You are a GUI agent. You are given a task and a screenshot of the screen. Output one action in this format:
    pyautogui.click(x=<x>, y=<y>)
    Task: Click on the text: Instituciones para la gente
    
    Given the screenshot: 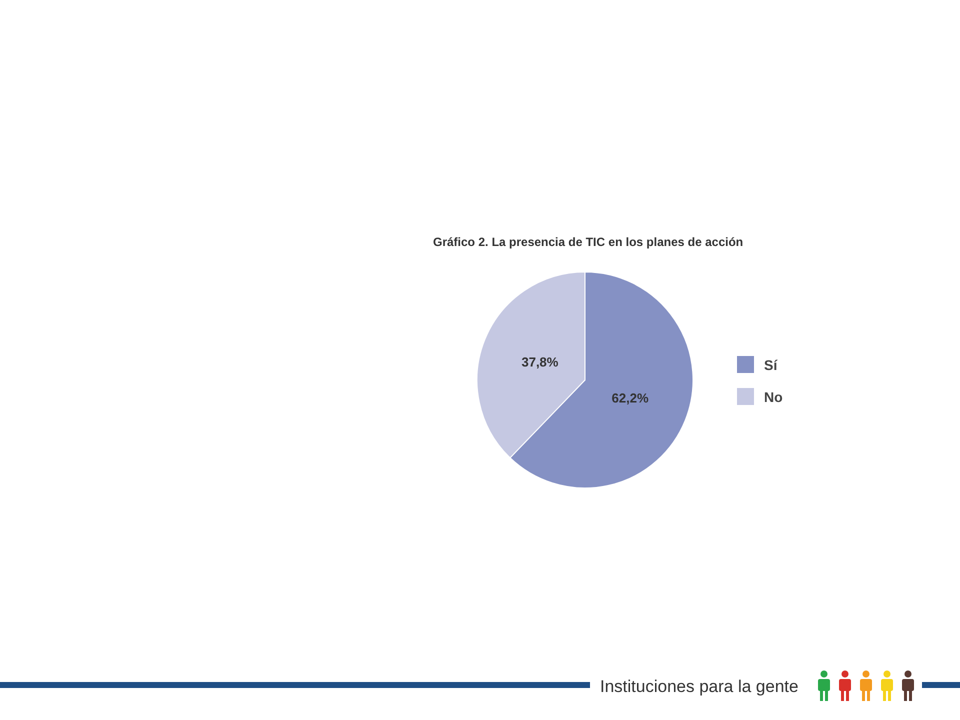 What is the action you would take?
    pyautogui.click(x=699, y=686)
    